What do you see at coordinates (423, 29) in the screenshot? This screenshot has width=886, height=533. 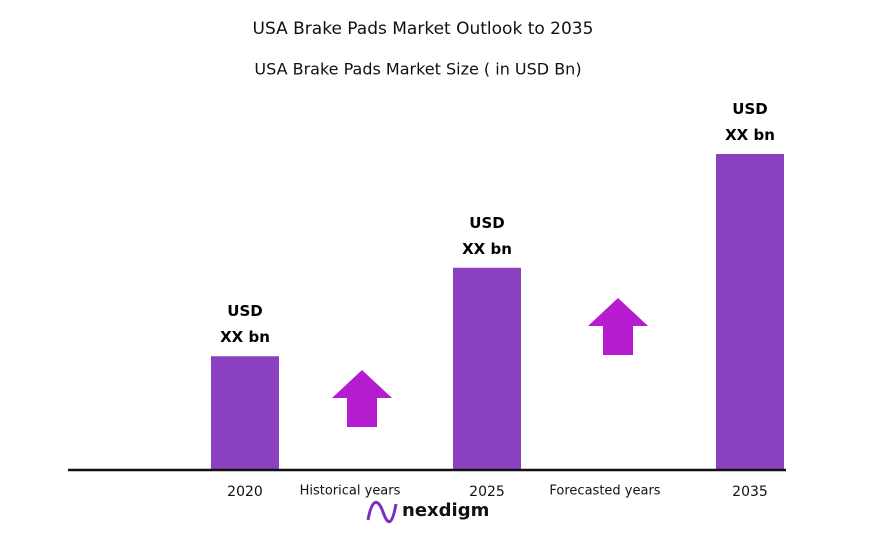 I see `chart-title: USA Brake Pads Market Outlook to 2035` at bounding box center [423, 29].